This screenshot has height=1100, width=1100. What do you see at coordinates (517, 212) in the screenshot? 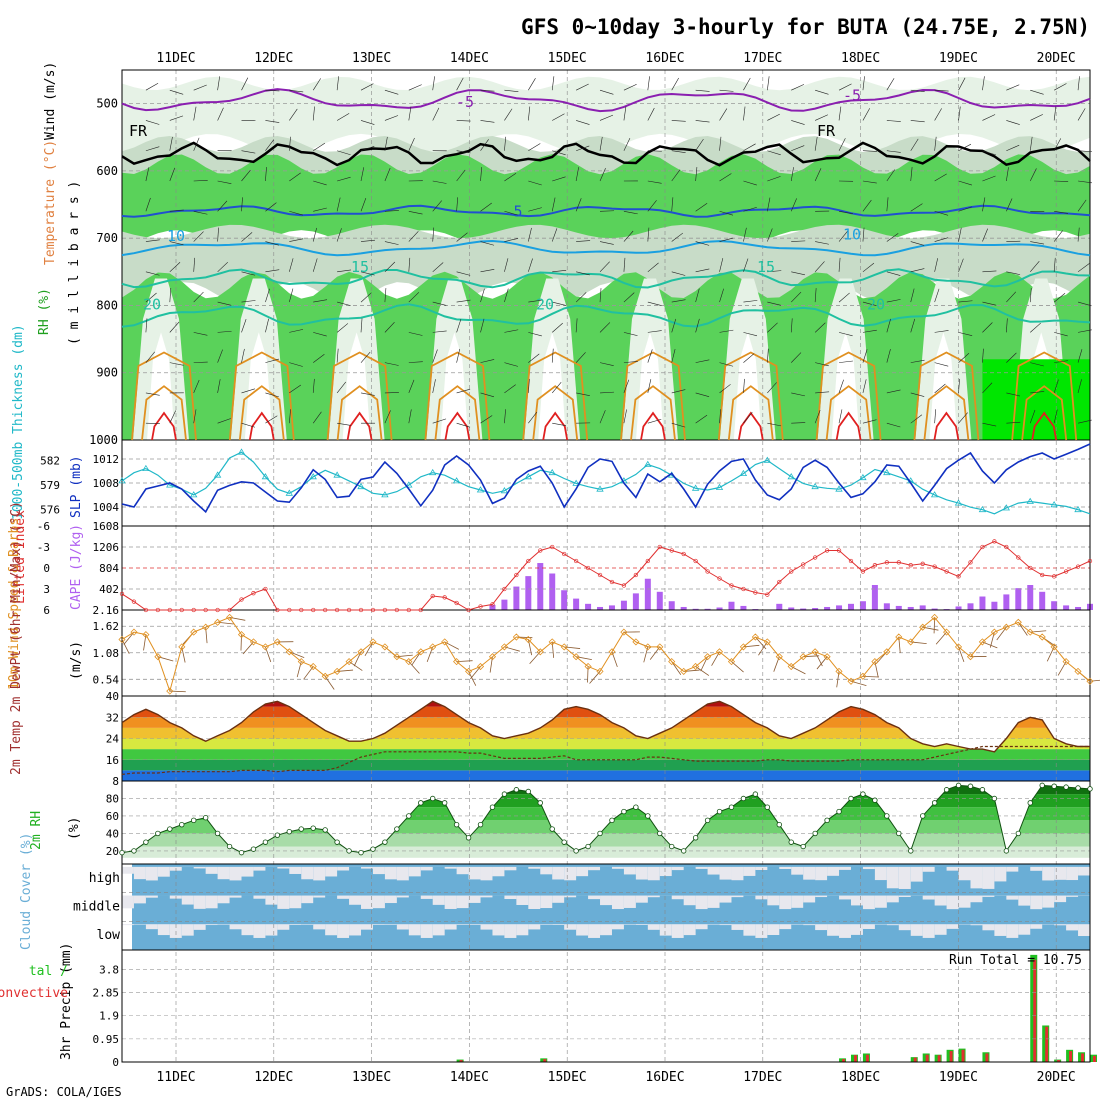
I see `contour-label: 5` at bounding box center [517, 212].